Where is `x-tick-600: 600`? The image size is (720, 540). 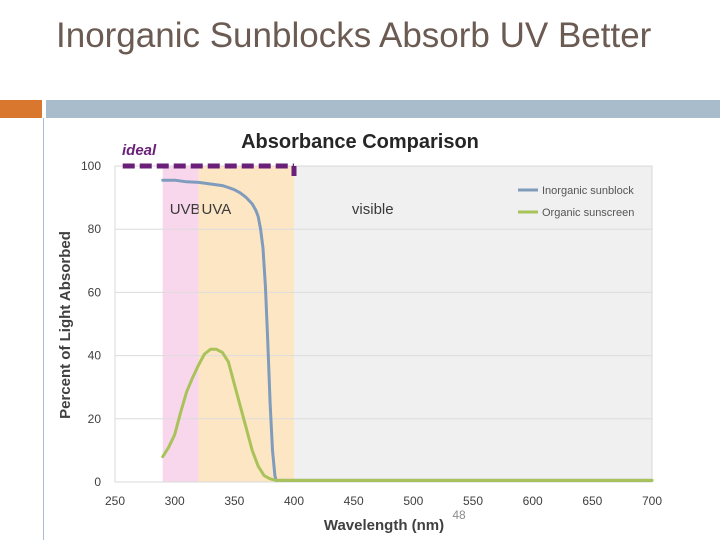 x-tick-600: 600 is located at coordinates (533, 501).